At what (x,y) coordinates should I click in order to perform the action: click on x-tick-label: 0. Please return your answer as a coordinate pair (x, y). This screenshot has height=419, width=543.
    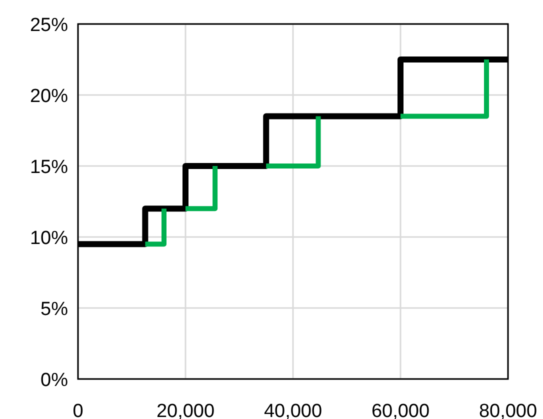
    Looking at the image, I should click on (78, 410).